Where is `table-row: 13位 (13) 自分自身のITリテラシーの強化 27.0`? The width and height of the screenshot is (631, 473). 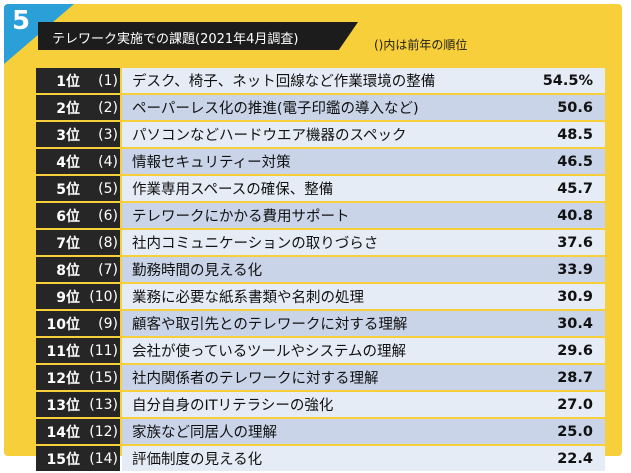 table-row: 13位 (13) 自分自身のITリテラシーの強化 27.0 is located at coordinates (320, 404).